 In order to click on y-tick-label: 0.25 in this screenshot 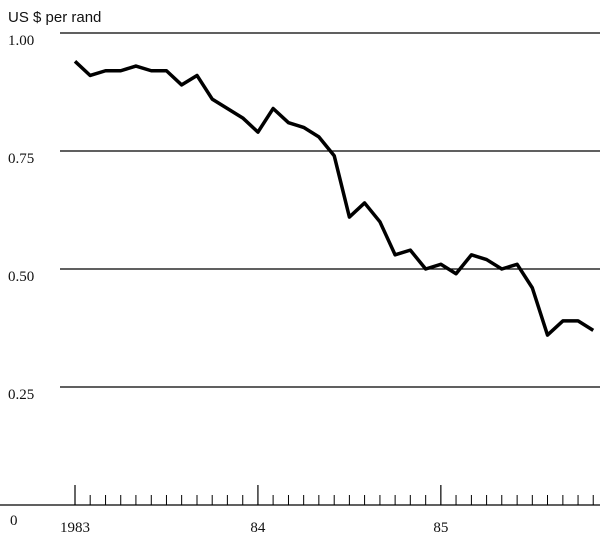, I will do `click(21, 395)`.